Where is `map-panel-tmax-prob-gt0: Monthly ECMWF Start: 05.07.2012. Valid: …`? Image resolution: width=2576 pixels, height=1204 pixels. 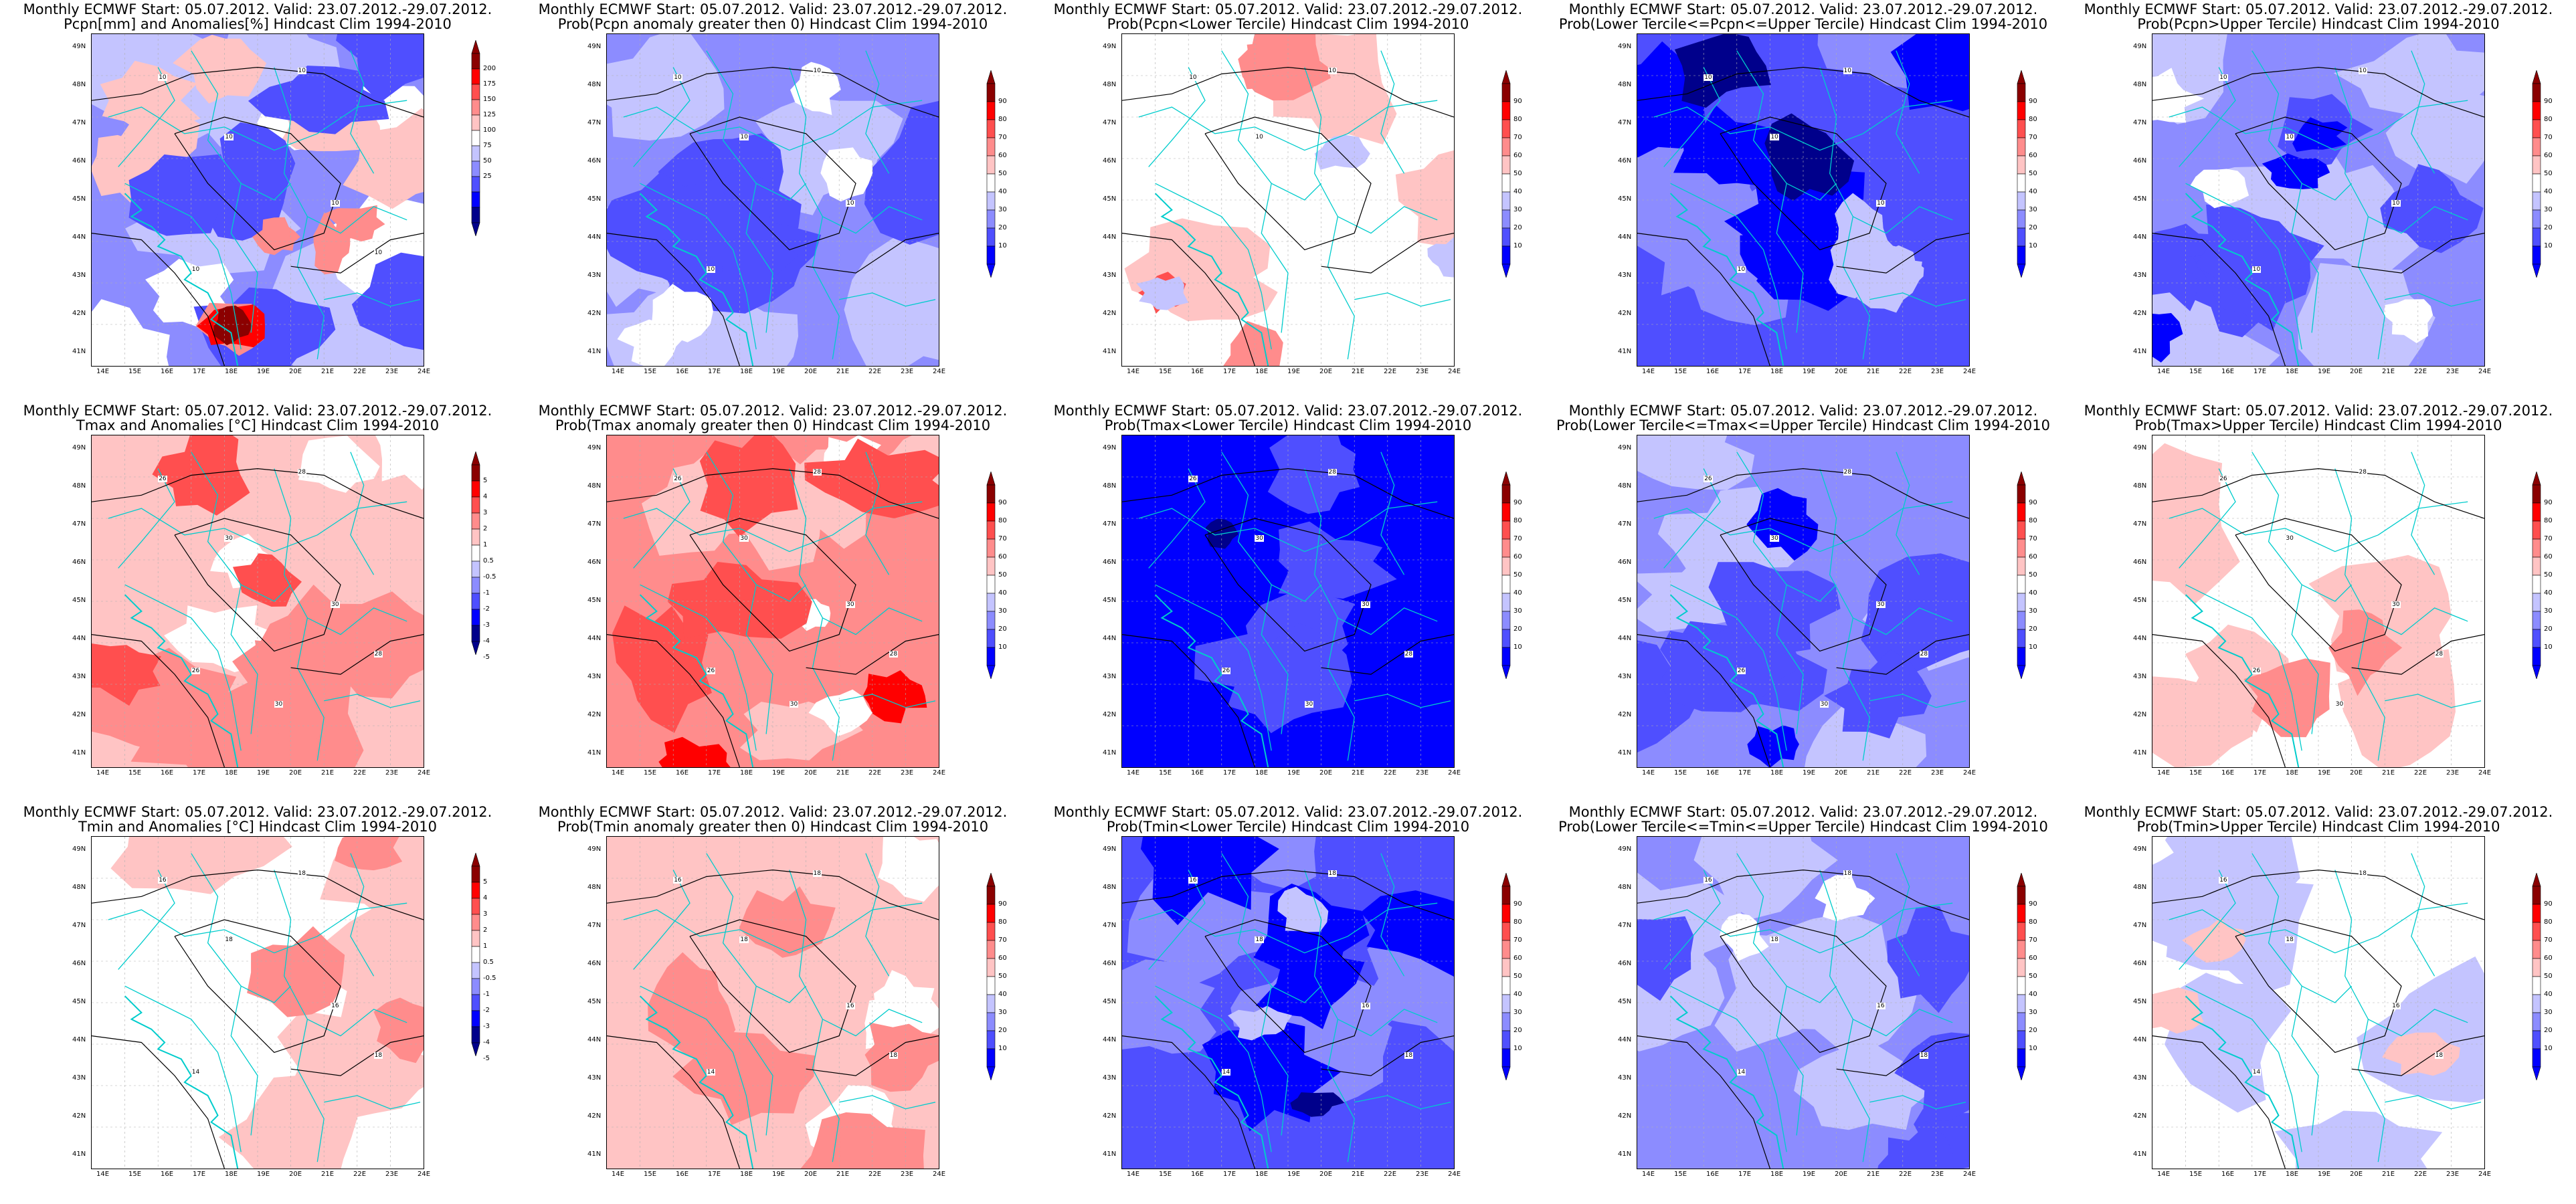 map-panel-tmax-prob-gt0: Monthly ECMWF Start: 05.07.2012. Valid: … is located at coordinates (773, 602).